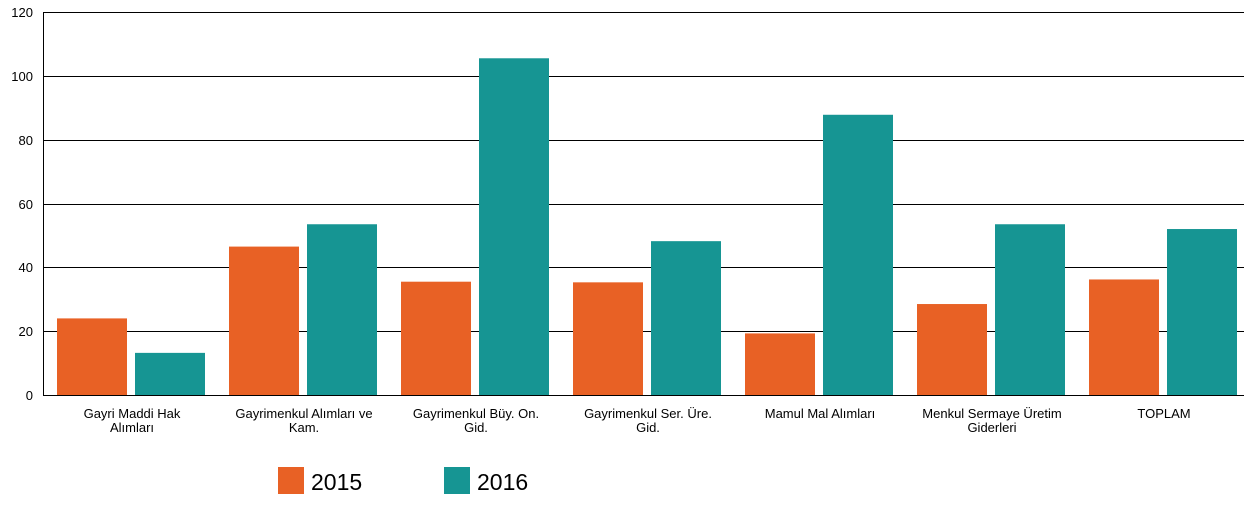  Describe the element at coordinates (403, 481) in the screenshot. I see `legend: 2015 2016` at that location.